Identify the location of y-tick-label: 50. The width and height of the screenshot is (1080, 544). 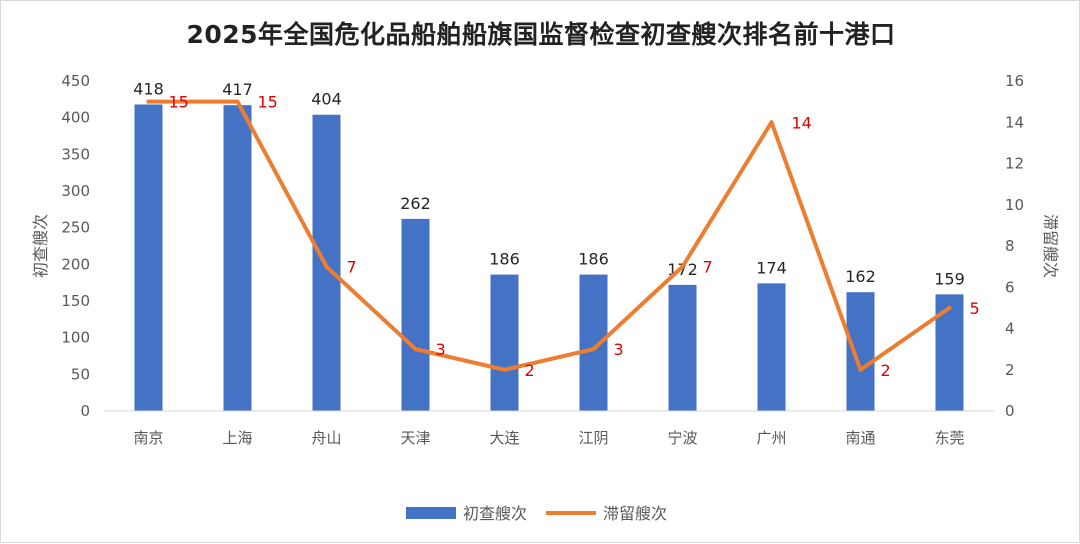
(80, 374).